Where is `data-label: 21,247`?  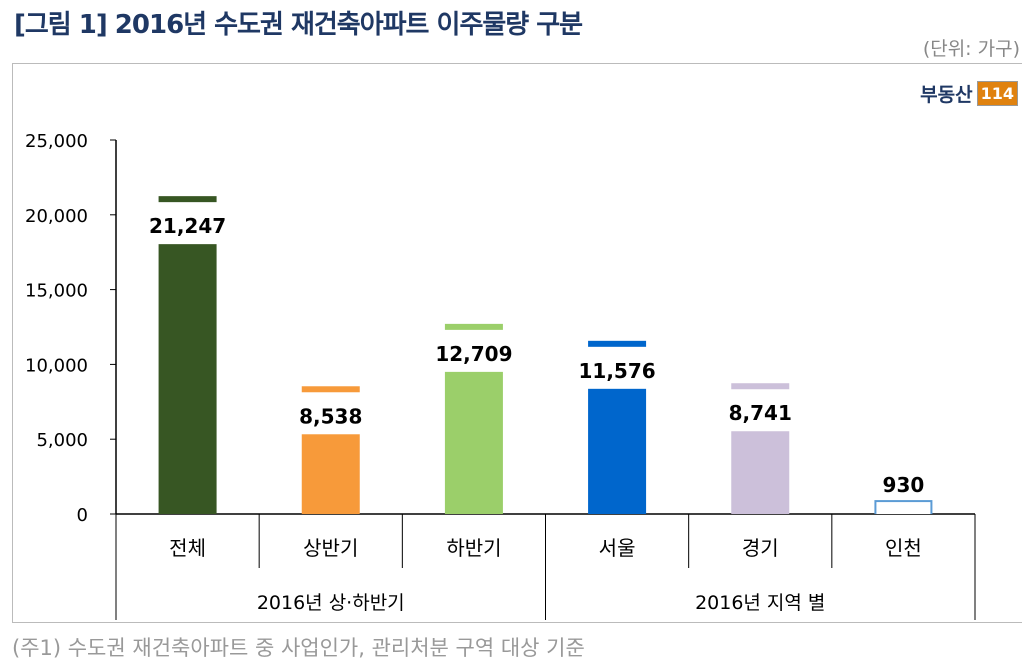
data-label: 21,247 is located at coordinates (187, 226).